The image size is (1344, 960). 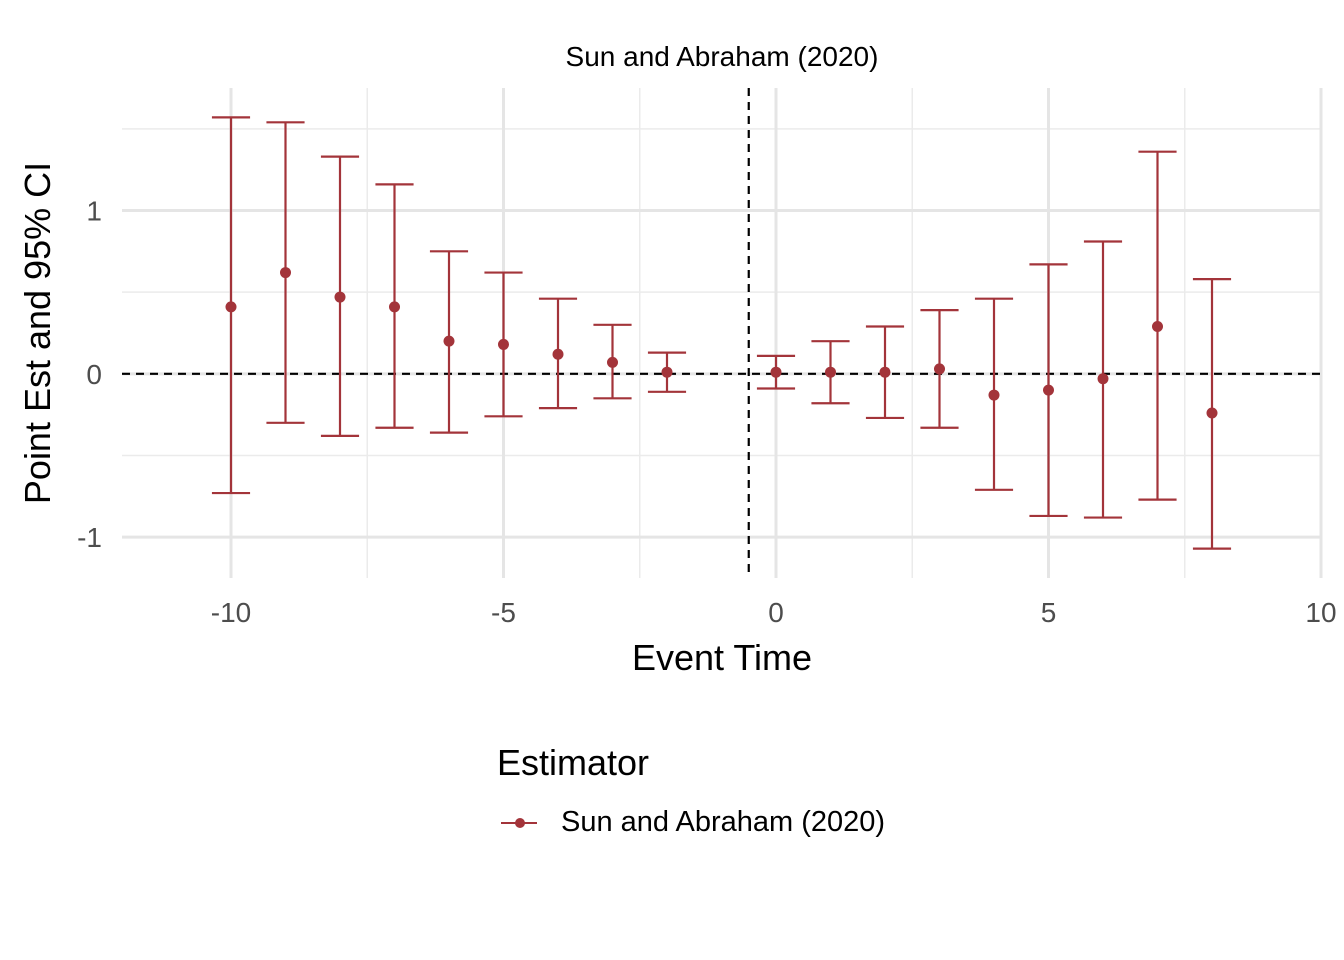 What do you see at coordinates (94, 211) in the screenshot?
I see `y-tick-label: 1` at bounding box center [94, 211].